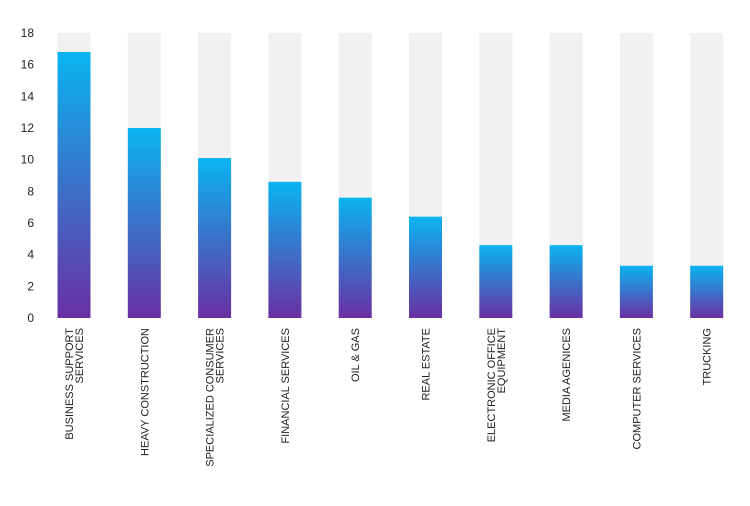 The height and width of the screenshot is (506, 750). I want to click on x-tick-label: OIL & GAS, so click(356, 355).